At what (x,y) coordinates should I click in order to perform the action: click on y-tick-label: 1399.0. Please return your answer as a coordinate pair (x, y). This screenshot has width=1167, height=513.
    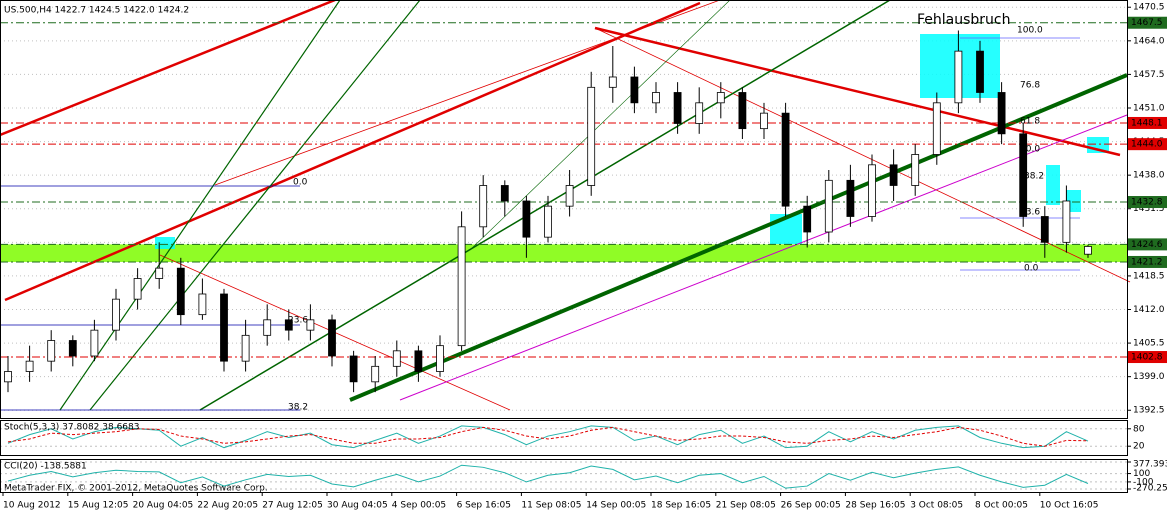
    Looking at the image, I should click on (1149, 377).